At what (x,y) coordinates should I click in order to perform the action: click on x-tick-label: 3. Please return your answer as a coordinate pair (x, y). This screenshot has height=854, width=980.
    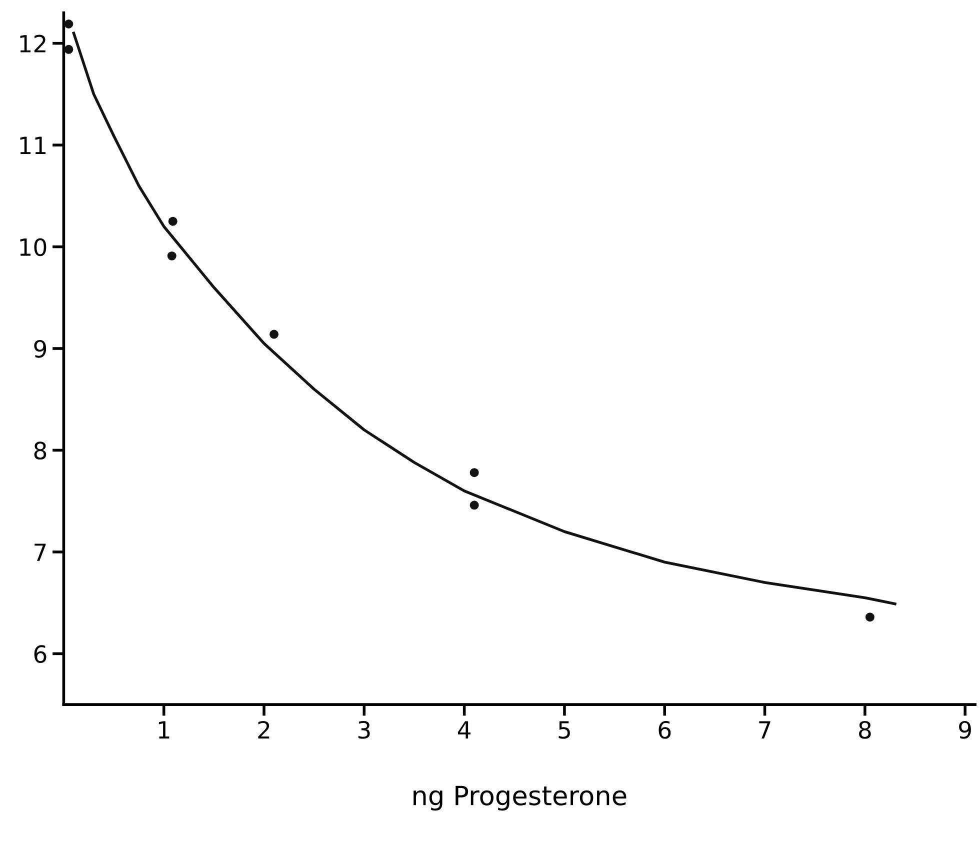
    Looking at the image, I should click on (364, 729).